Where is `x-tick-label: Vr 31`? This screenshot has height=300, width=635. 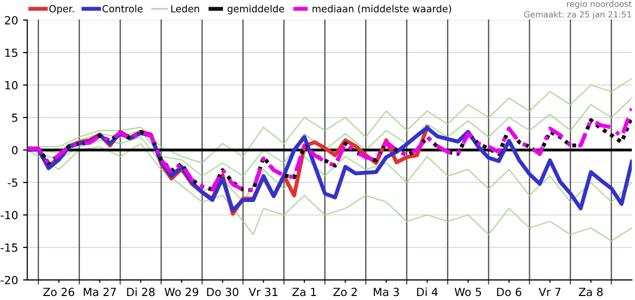
x-tick-label: Vr 31 is located at coordinates (263, 292).